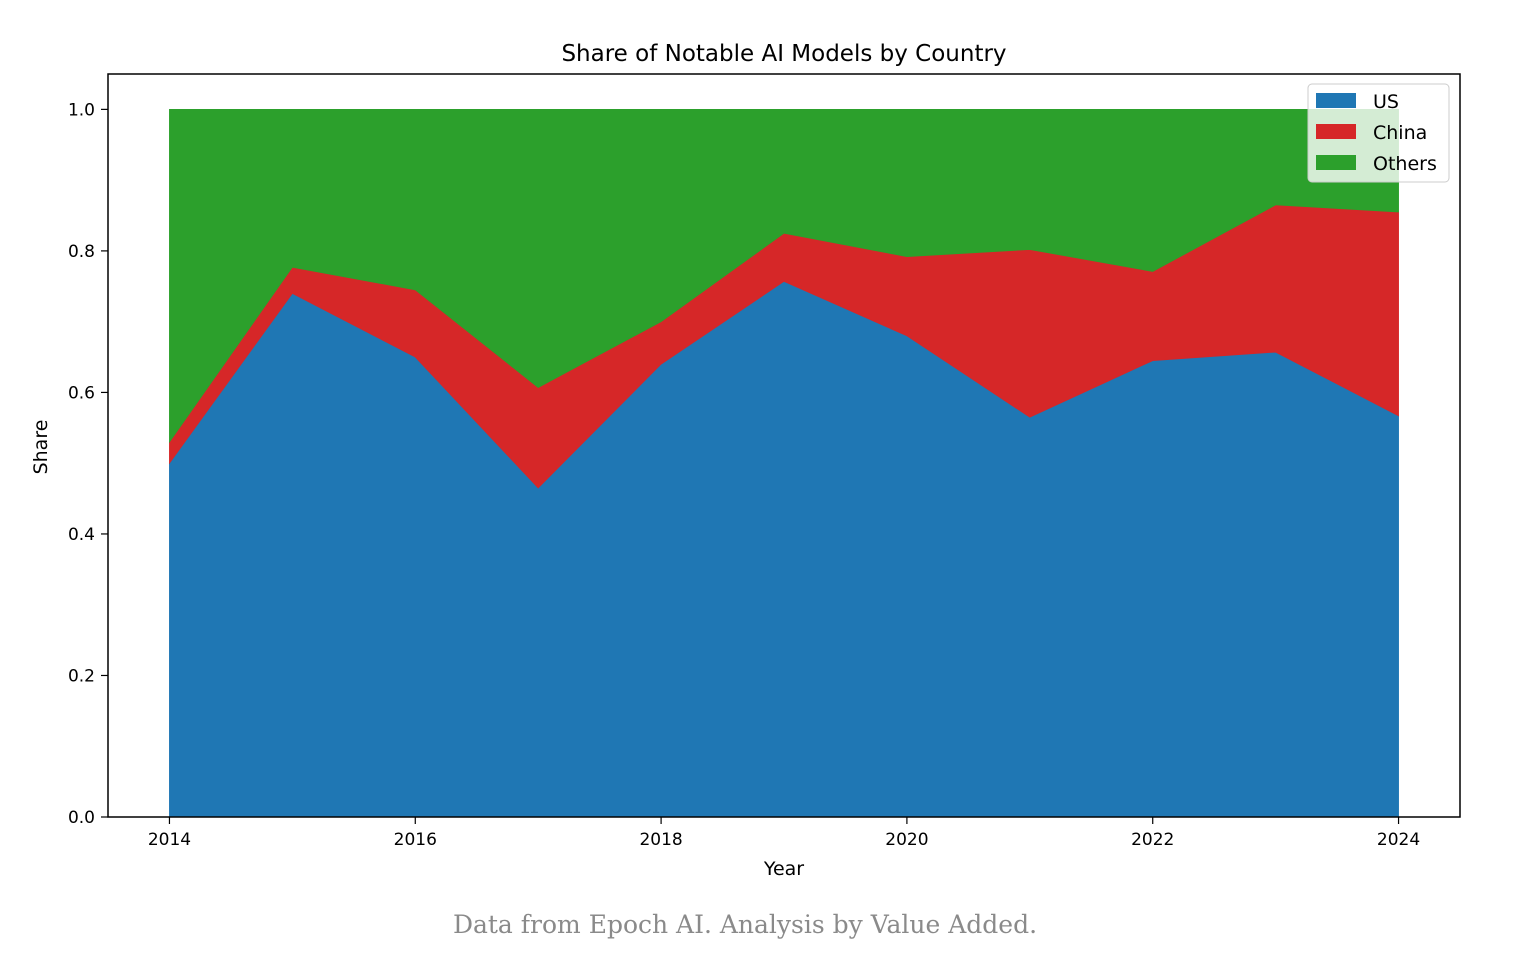 Image resolution: width=1530 pixels, height=968 pixels. Describe the element at coordinates (784, 833) in the screenshot. I see `x-axis-ticks: 2014 2016 2018 2020 2022 2024` at that location.